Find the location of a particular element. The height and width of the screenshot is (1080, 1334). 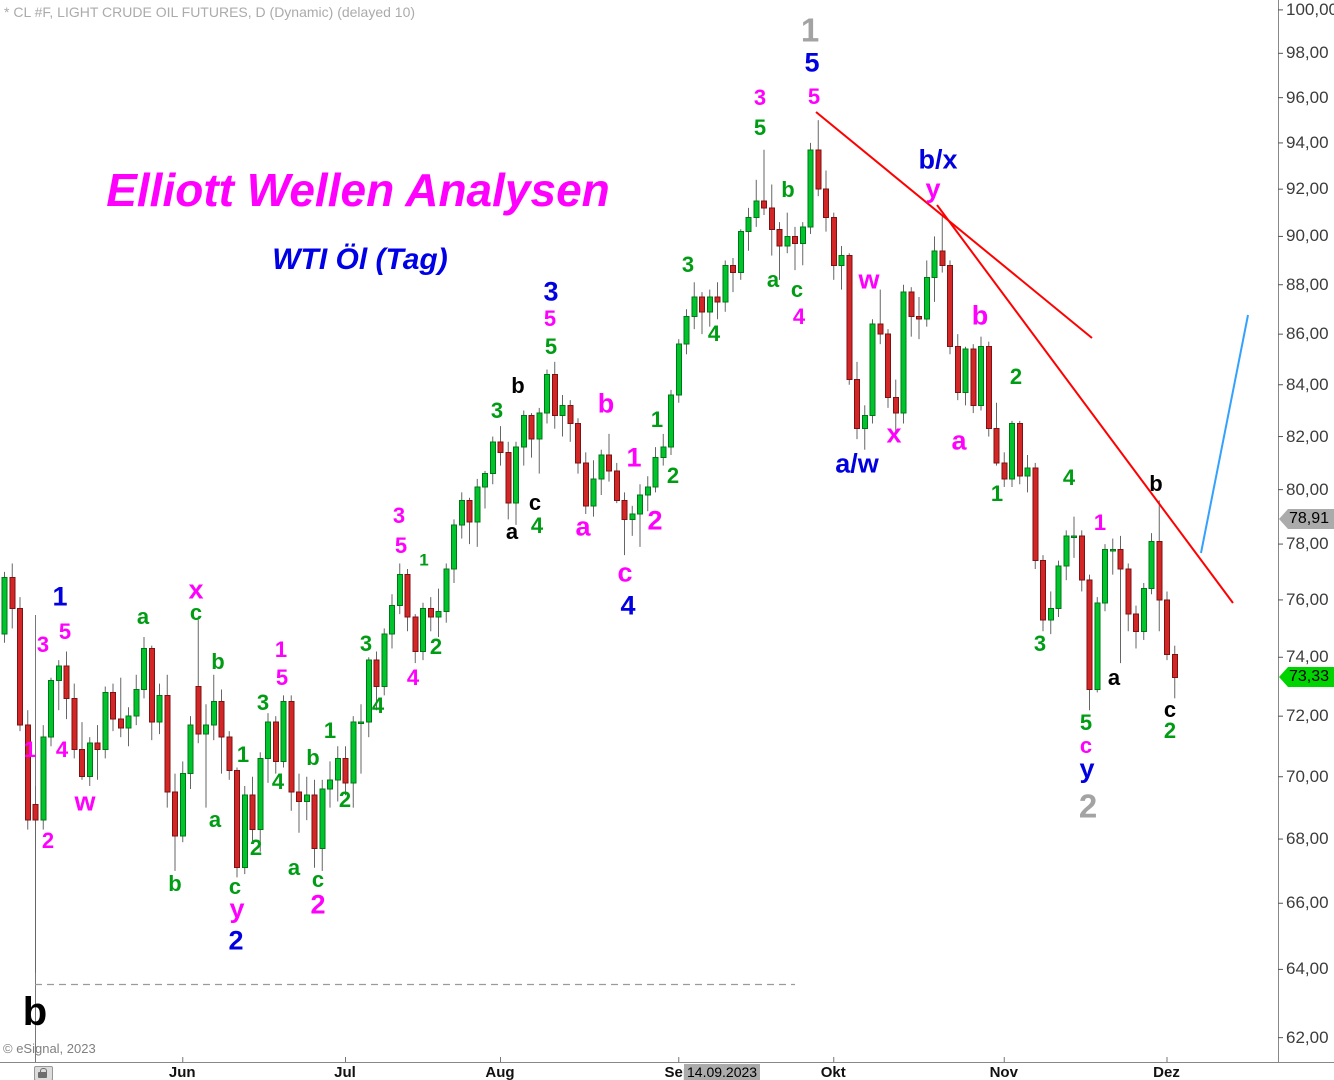

y-tick-label: 78,00 is located at coordinates (1307, 544).